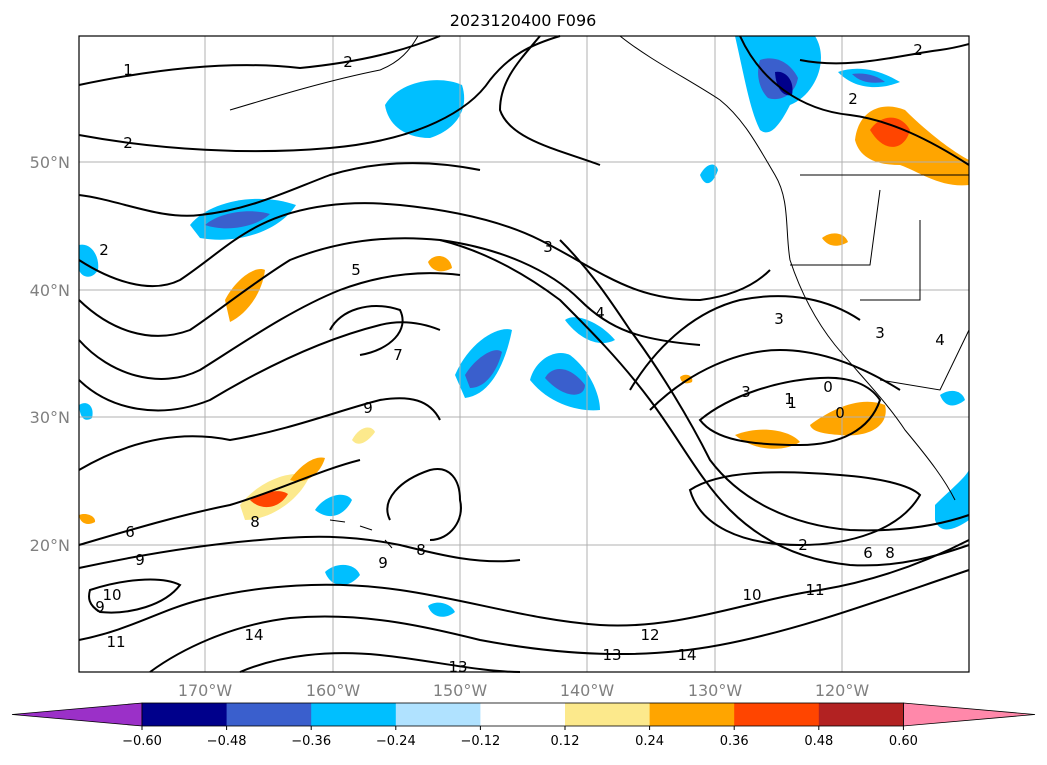  I want to click on colorbar-frame, so click(522, 714).